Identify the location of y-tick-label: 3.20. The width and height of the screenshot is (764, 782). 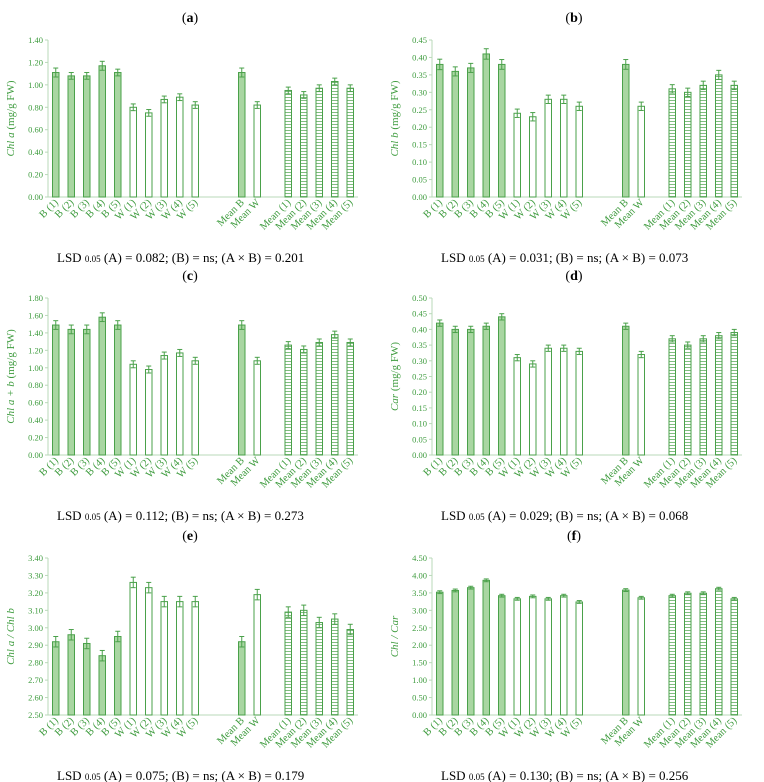
(35, 593).